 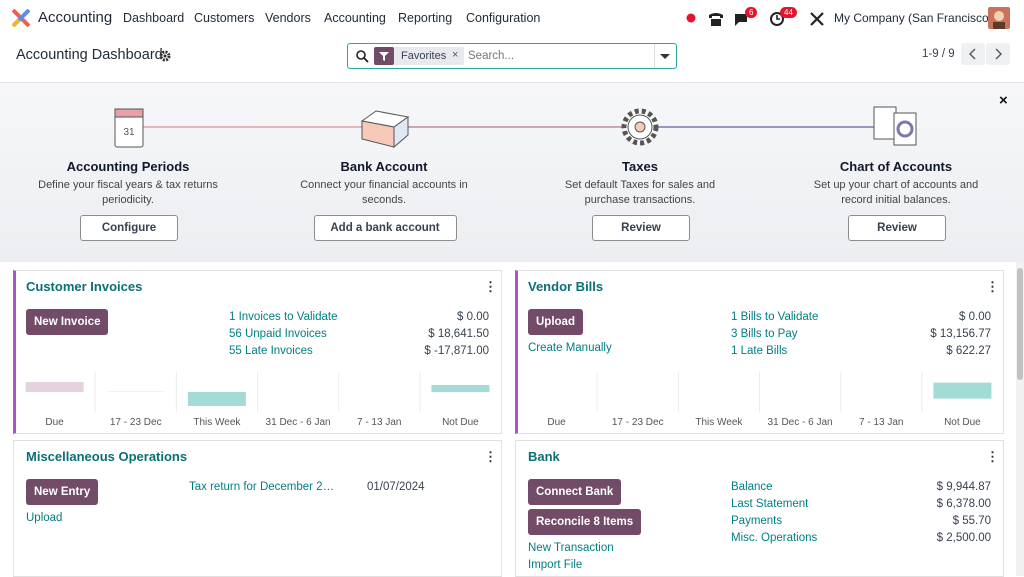 What do you see at coordinates (425, 18) in the screenshot?
I see `menu-item: Reporting` at bounding box center [425, 18].